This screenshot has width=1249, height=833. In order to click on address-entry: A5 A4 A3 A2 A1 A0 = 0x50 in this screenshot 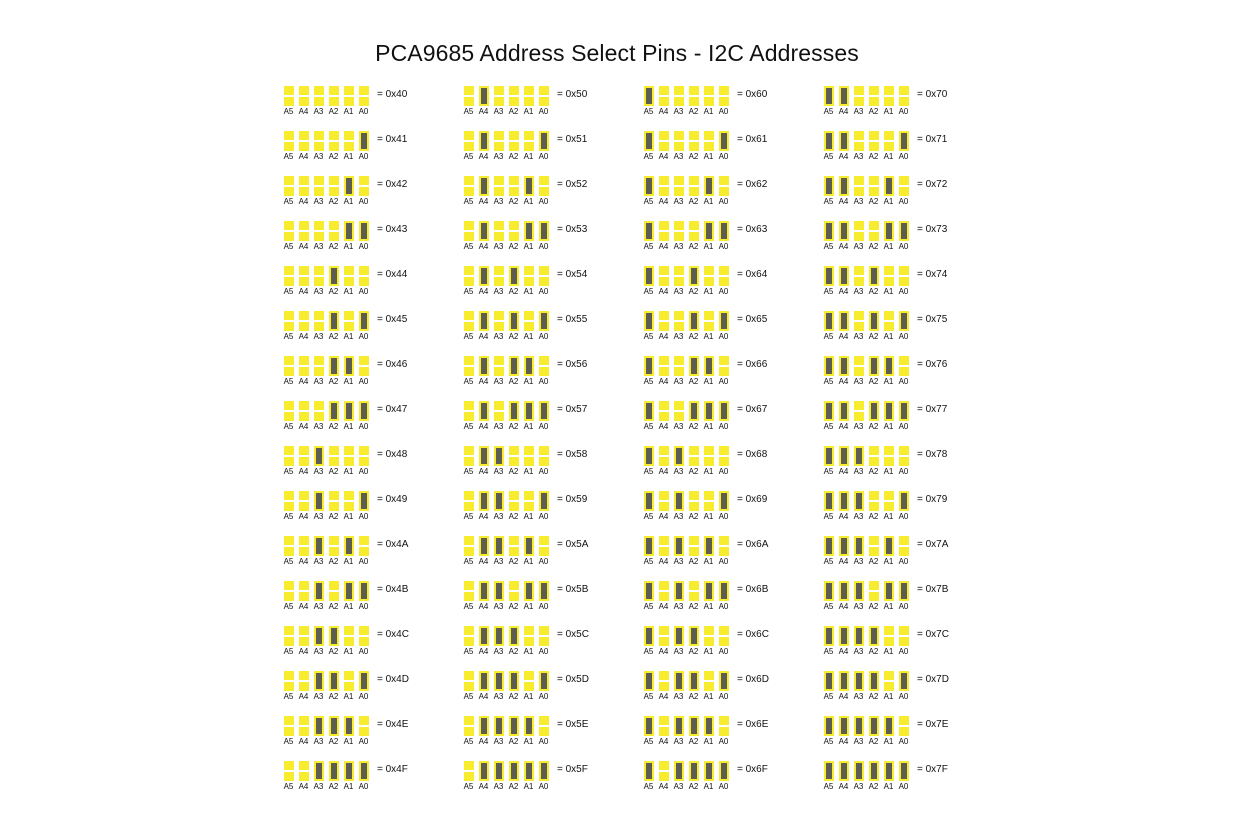, I will do `click(552, 103)`.